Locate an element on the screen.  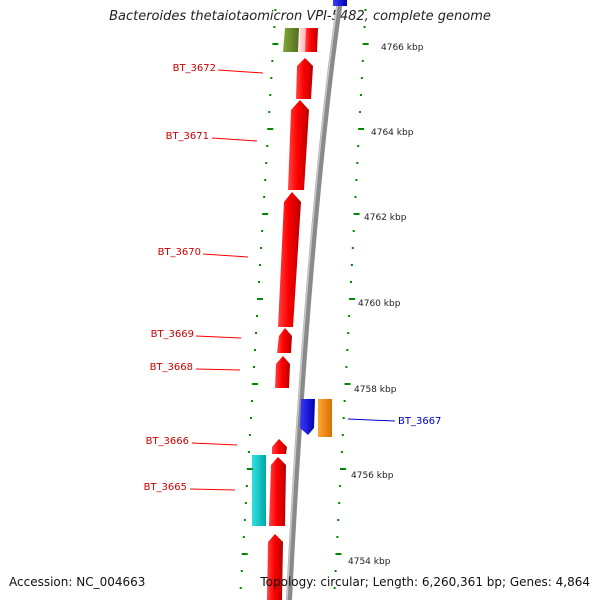
scale-label: 4760 kbp is located at coordinates (379, 304).